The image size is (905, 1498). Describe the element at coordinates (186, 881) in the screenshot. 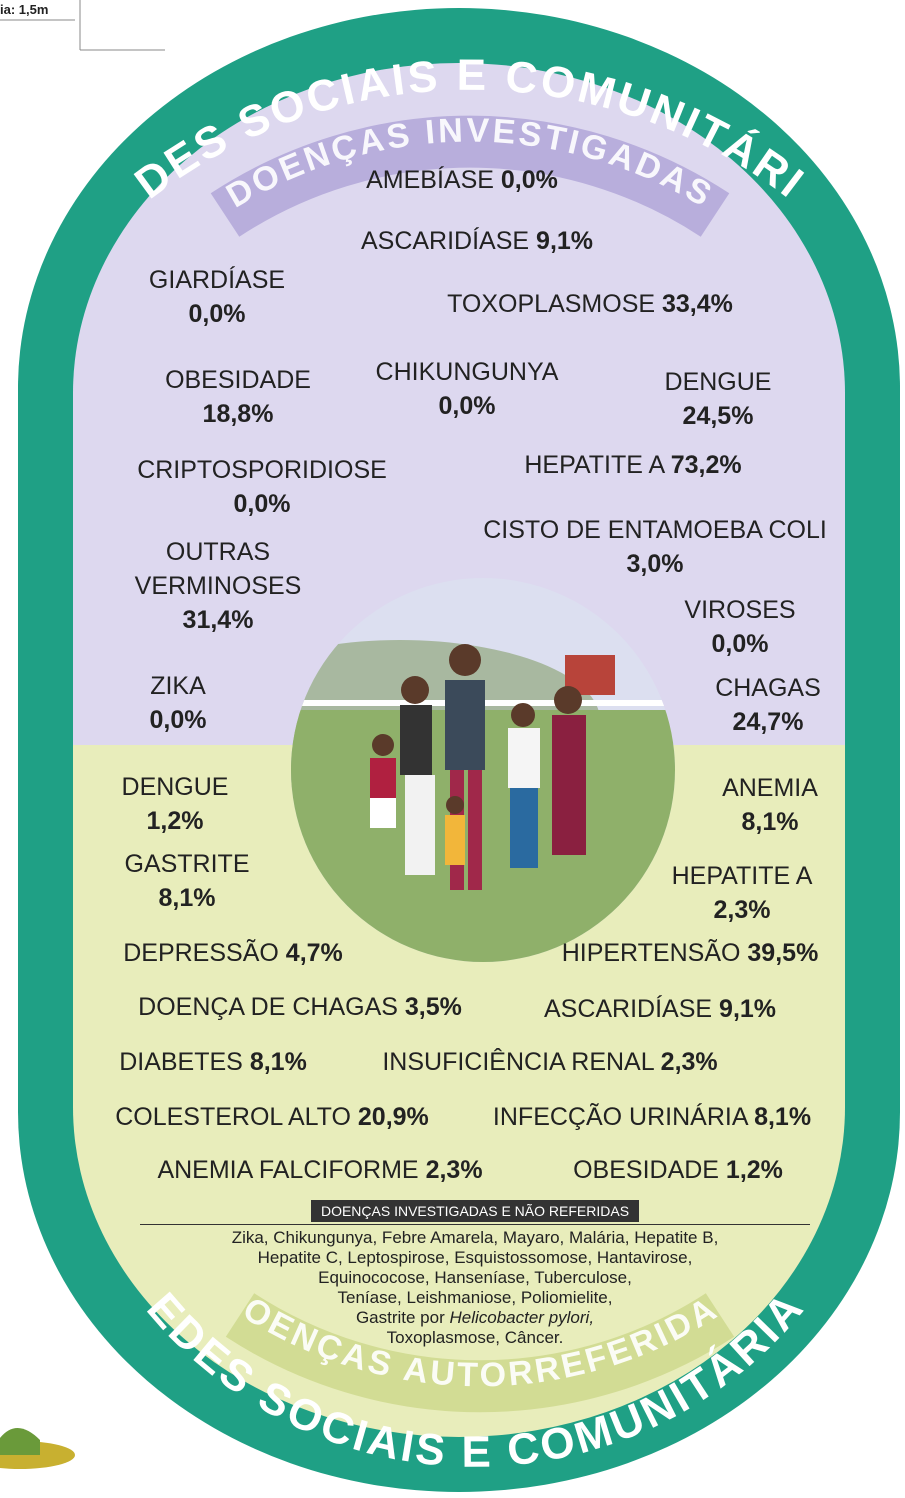

I see `disease-item: GASTRITE 8,1%` at that location.